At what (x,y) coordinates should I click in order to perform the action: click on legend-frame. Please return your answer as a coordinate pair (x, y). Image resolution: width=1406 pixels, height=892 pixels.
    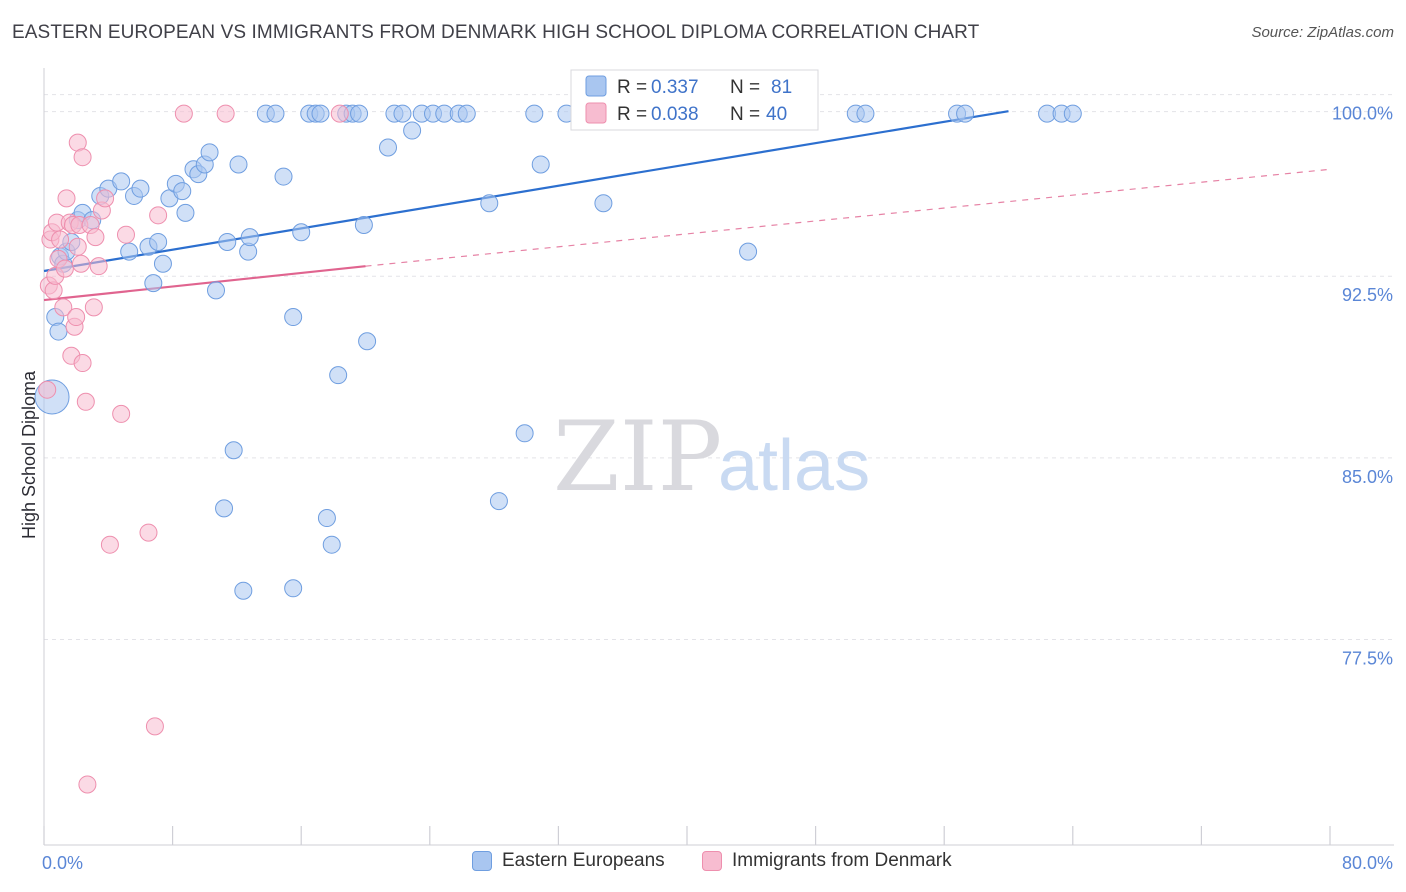
    Looking at the image, I should click on (694, 100).